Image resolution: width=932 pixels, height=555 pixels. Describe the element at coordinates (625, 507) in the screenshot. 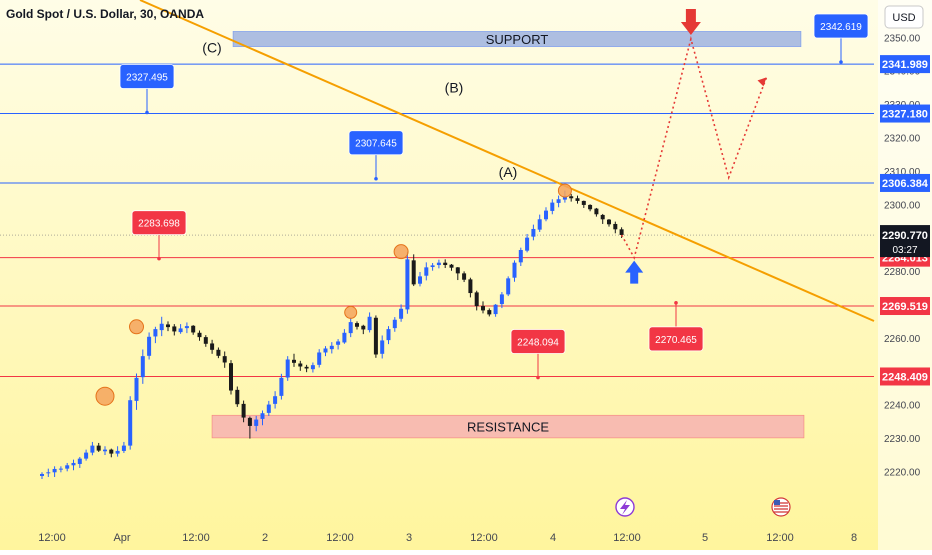

I see `lightning-bolt-icon` at that location.